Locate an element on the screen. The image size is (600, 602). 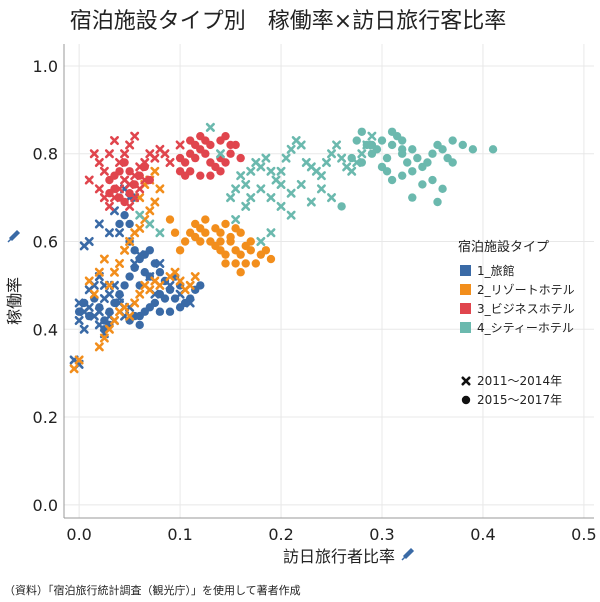
legend-item-label: 4_シティーホテル is located at coordinates (525, 328).